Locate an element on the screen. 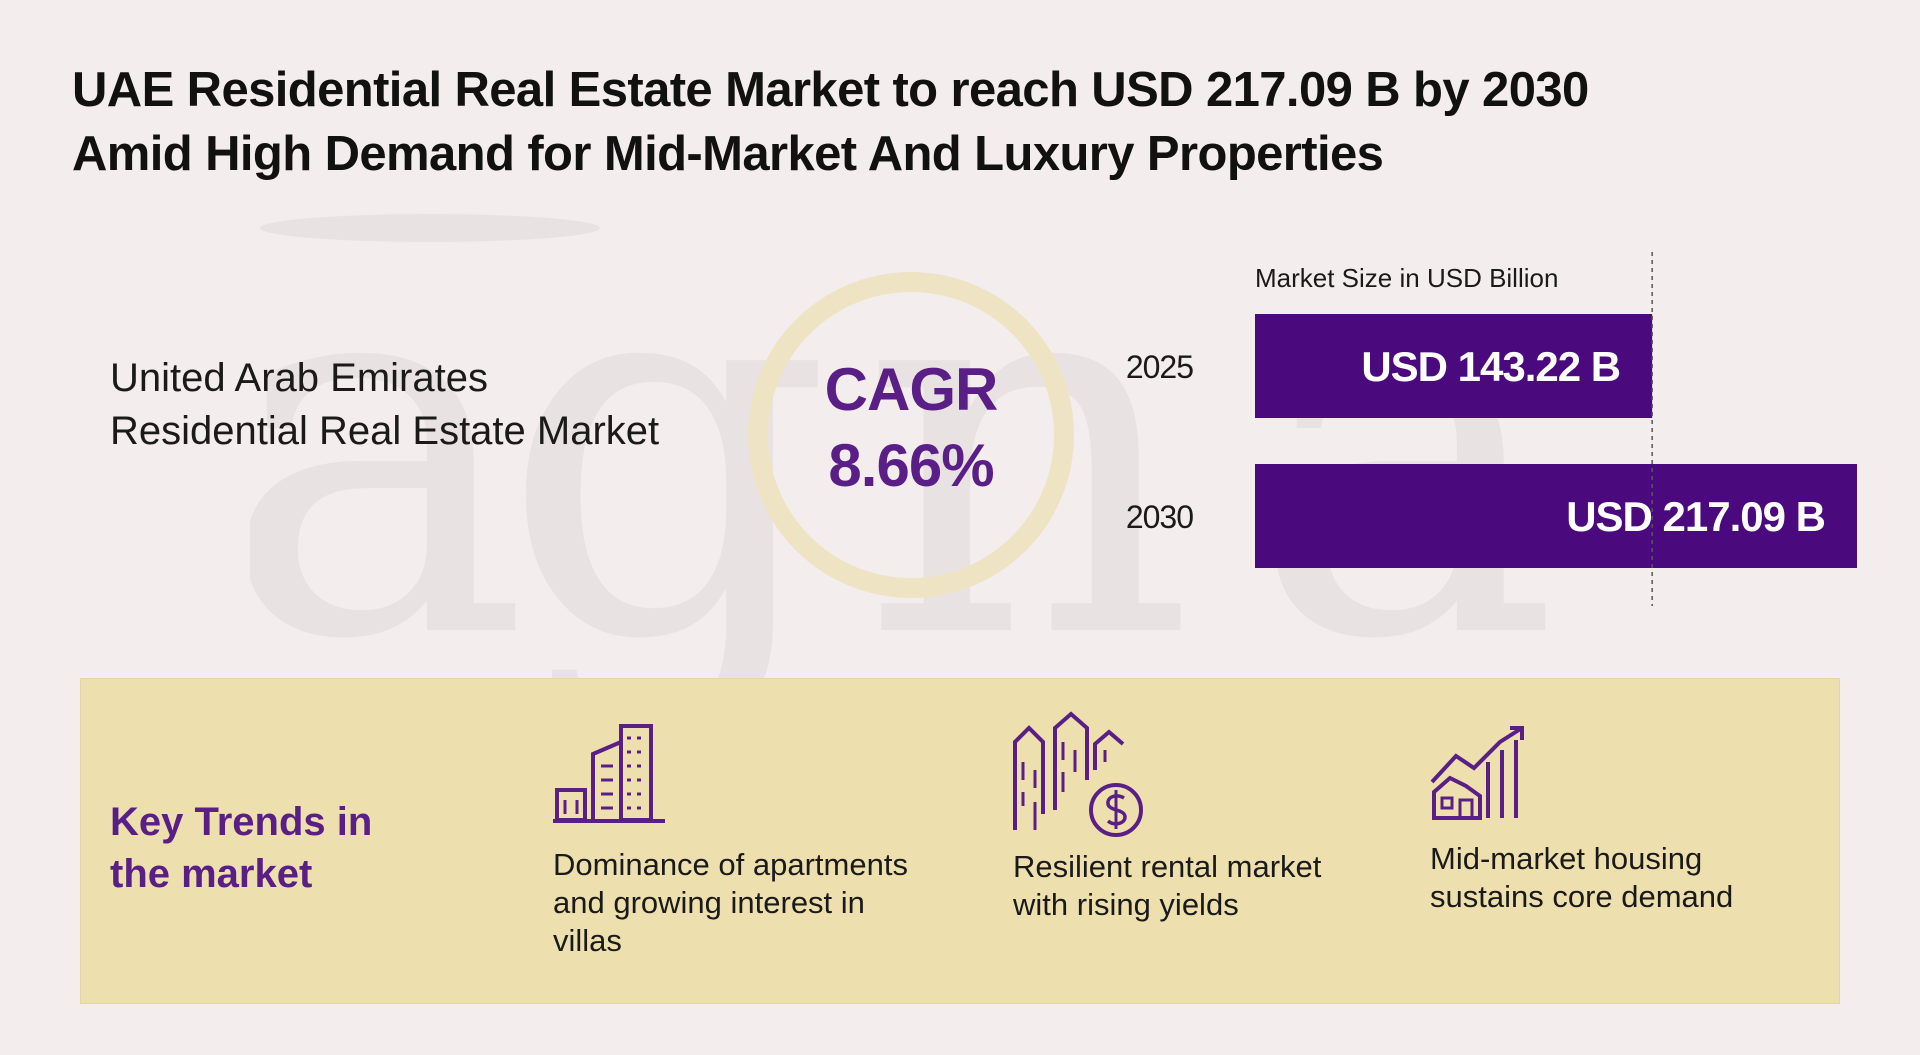 The image size is (1920, 1055). key-trends-heading-line-1: Key Trends in is located at coordinates (241, 822).